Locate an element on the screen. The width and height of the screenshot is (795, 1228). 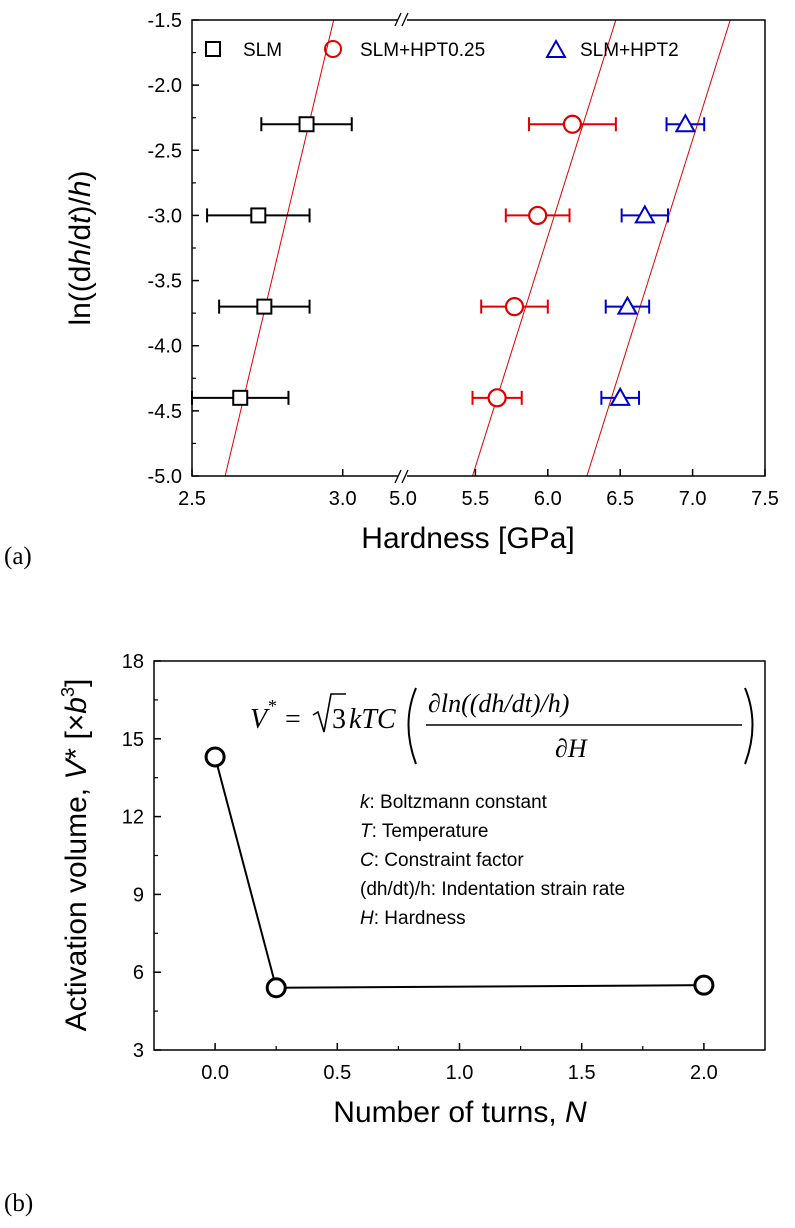
y-axis-title: ln((dh/dt)/h) is located at coordinates (80, 247).